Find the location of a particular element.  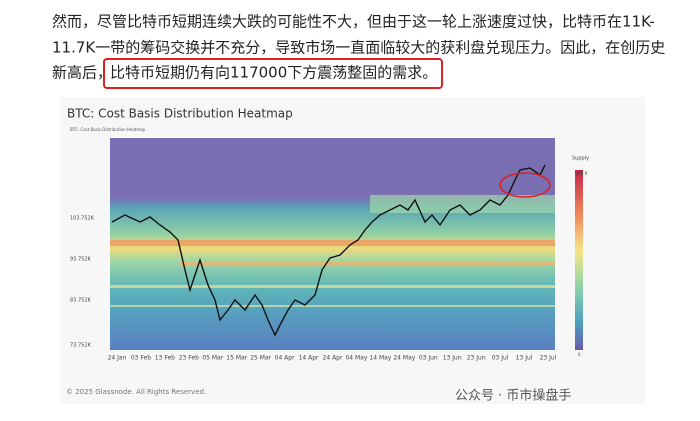

y-label: 93.752K is located at coordinates (80, 260).